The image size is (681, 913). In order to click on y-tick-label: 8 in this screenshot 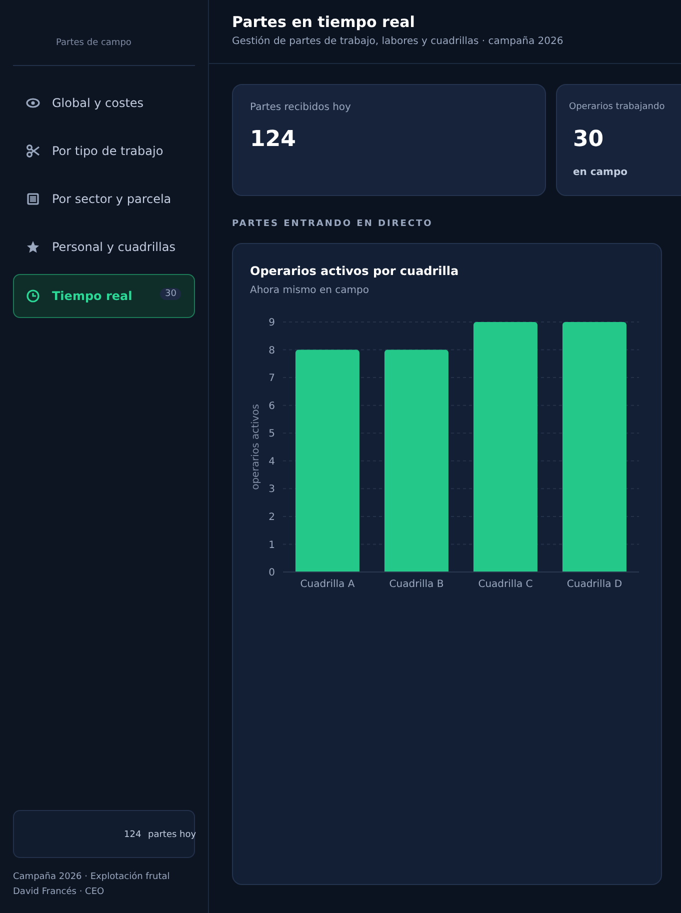, I will do `click(271, 350)`.